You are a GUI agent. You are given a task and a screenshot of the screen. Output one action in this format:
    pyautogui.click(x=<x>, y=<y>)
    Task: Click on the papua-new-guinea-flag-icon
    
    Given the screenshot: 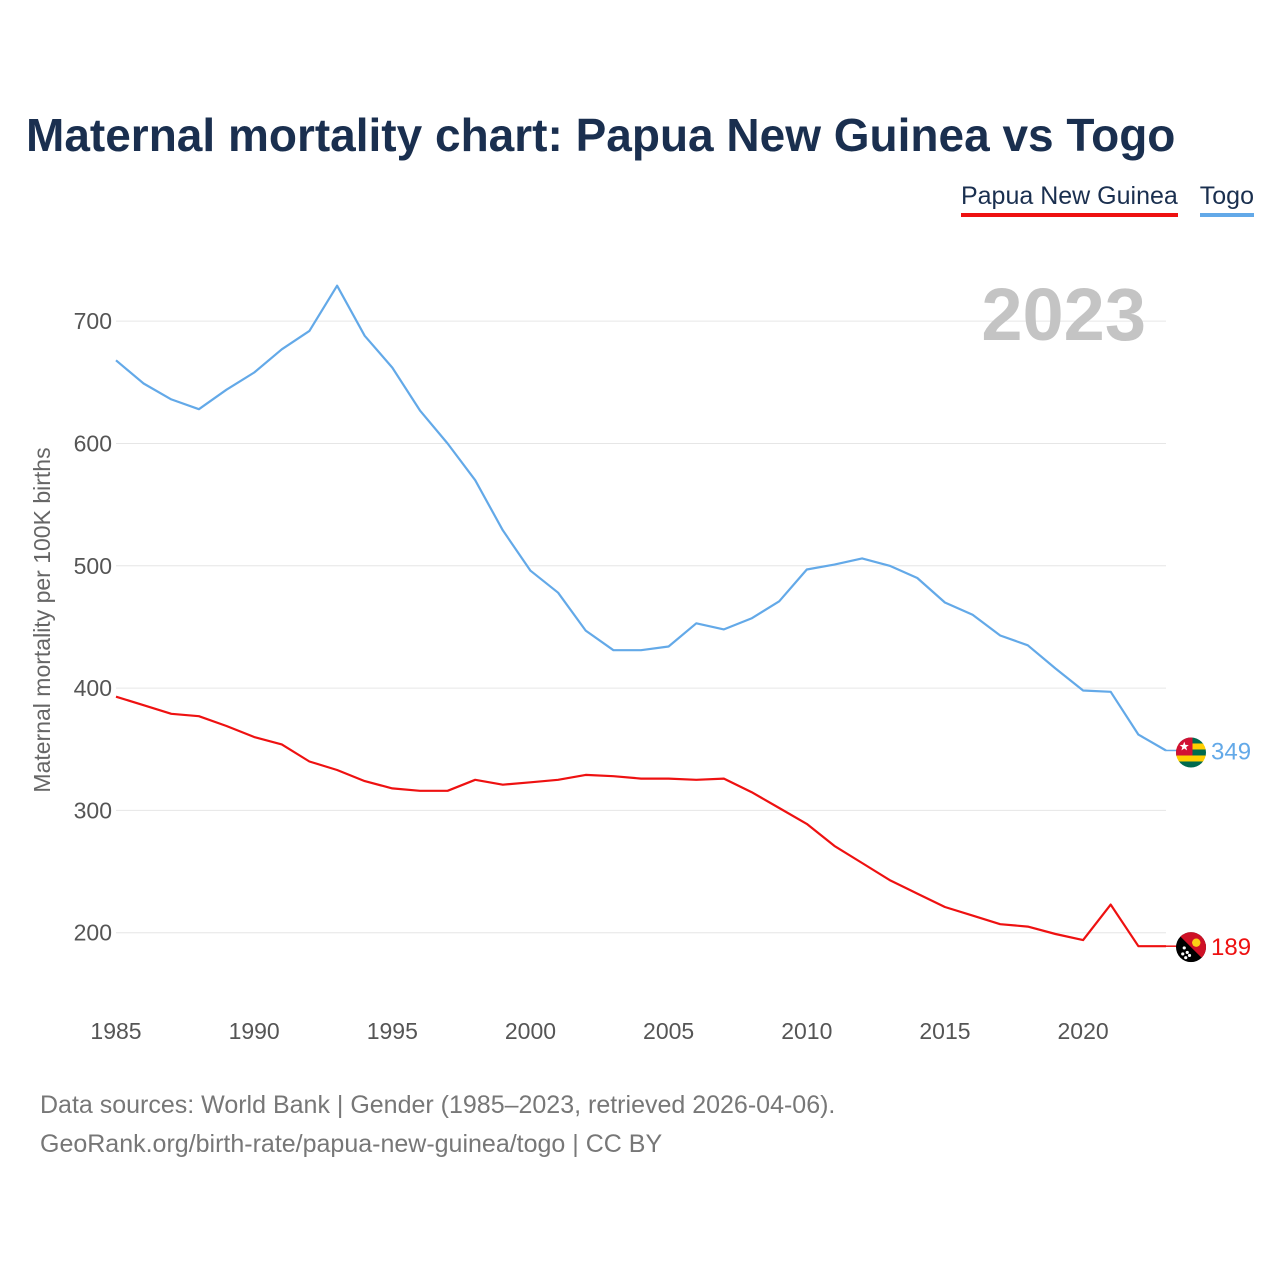 What is the action you would take?
    pyautogui.click(x=1191, y=947)
    